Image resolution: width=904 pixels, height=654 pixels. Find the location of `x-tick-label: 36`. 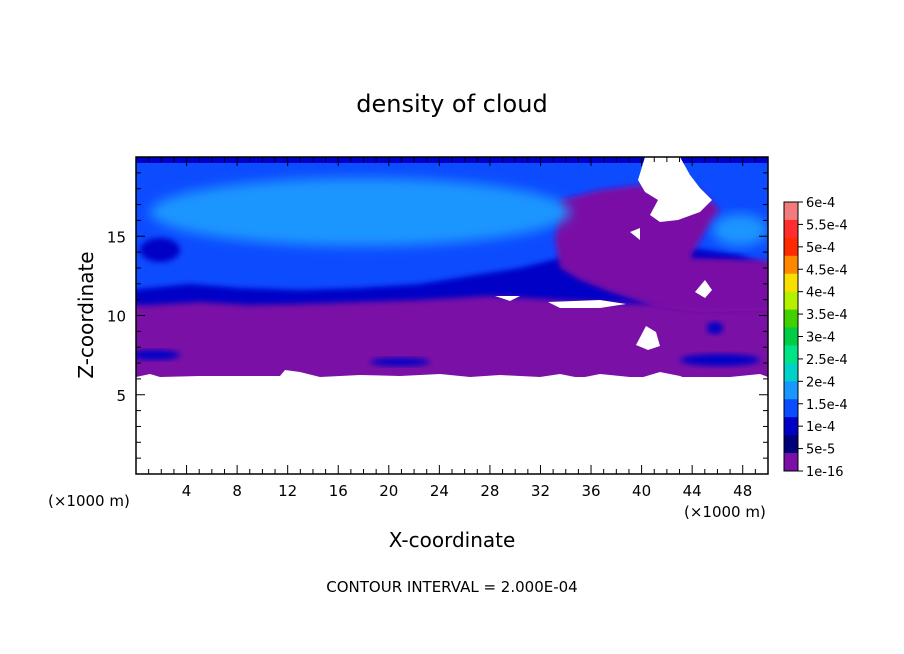

x-tick-label: 36 is located at coordinates (590, 491).